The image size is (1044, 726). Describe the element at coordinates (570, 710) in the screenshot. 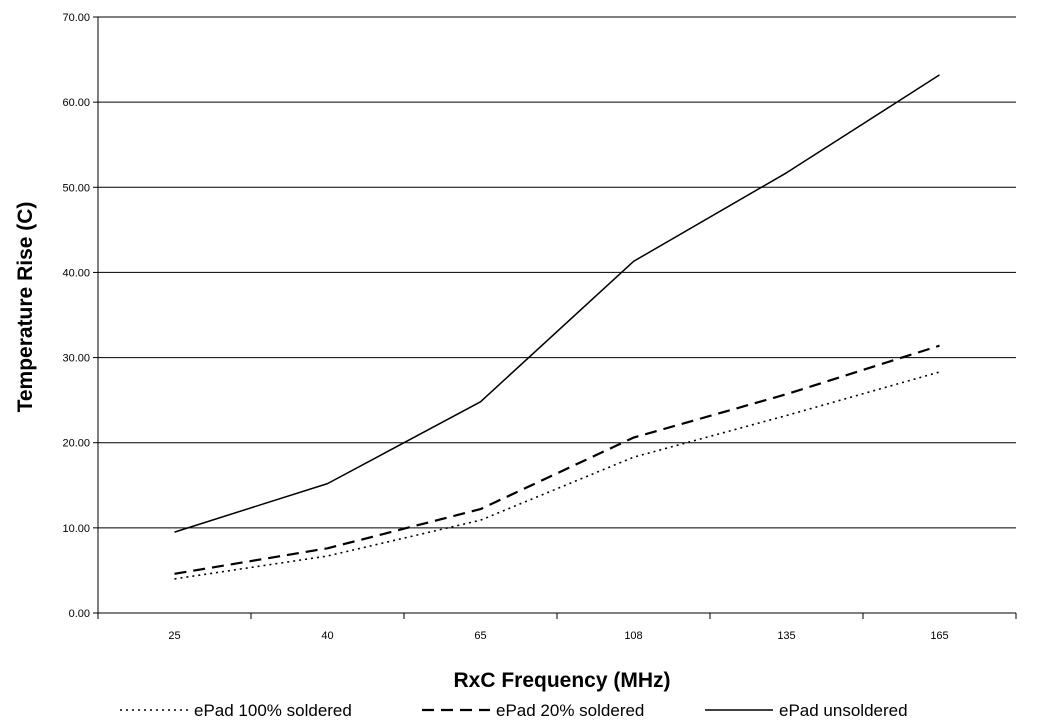

I see `legend-label: ePad 20% soldered` at that location.